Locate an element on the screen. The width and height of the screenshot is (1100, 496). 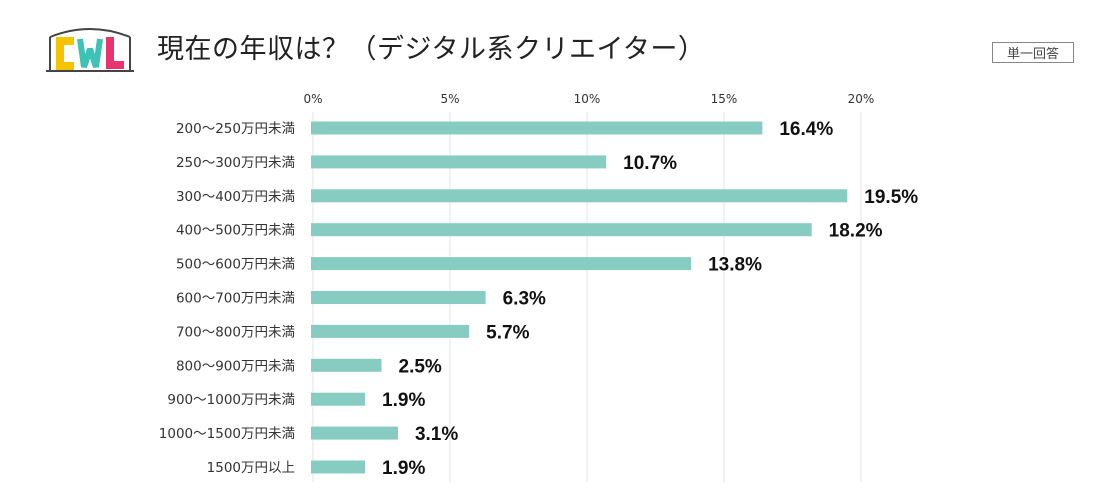
value-label: 13.8% is located at coordinates (735, 265).